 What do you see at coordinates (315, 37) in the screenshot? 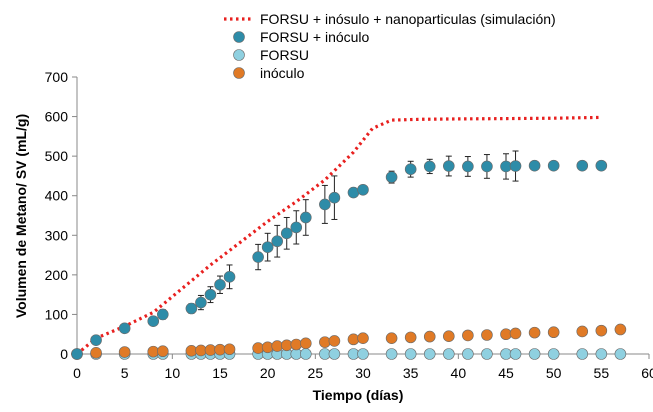
I see `legend-label: FORSU + inóculo` at bounding box center [315, 37].